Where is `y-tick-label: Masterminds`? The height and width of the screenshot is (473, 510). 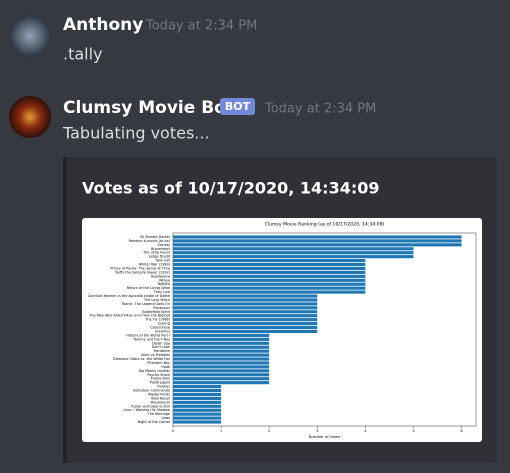 y-tick-label: Masterminds is located at coordinates (159, 394).